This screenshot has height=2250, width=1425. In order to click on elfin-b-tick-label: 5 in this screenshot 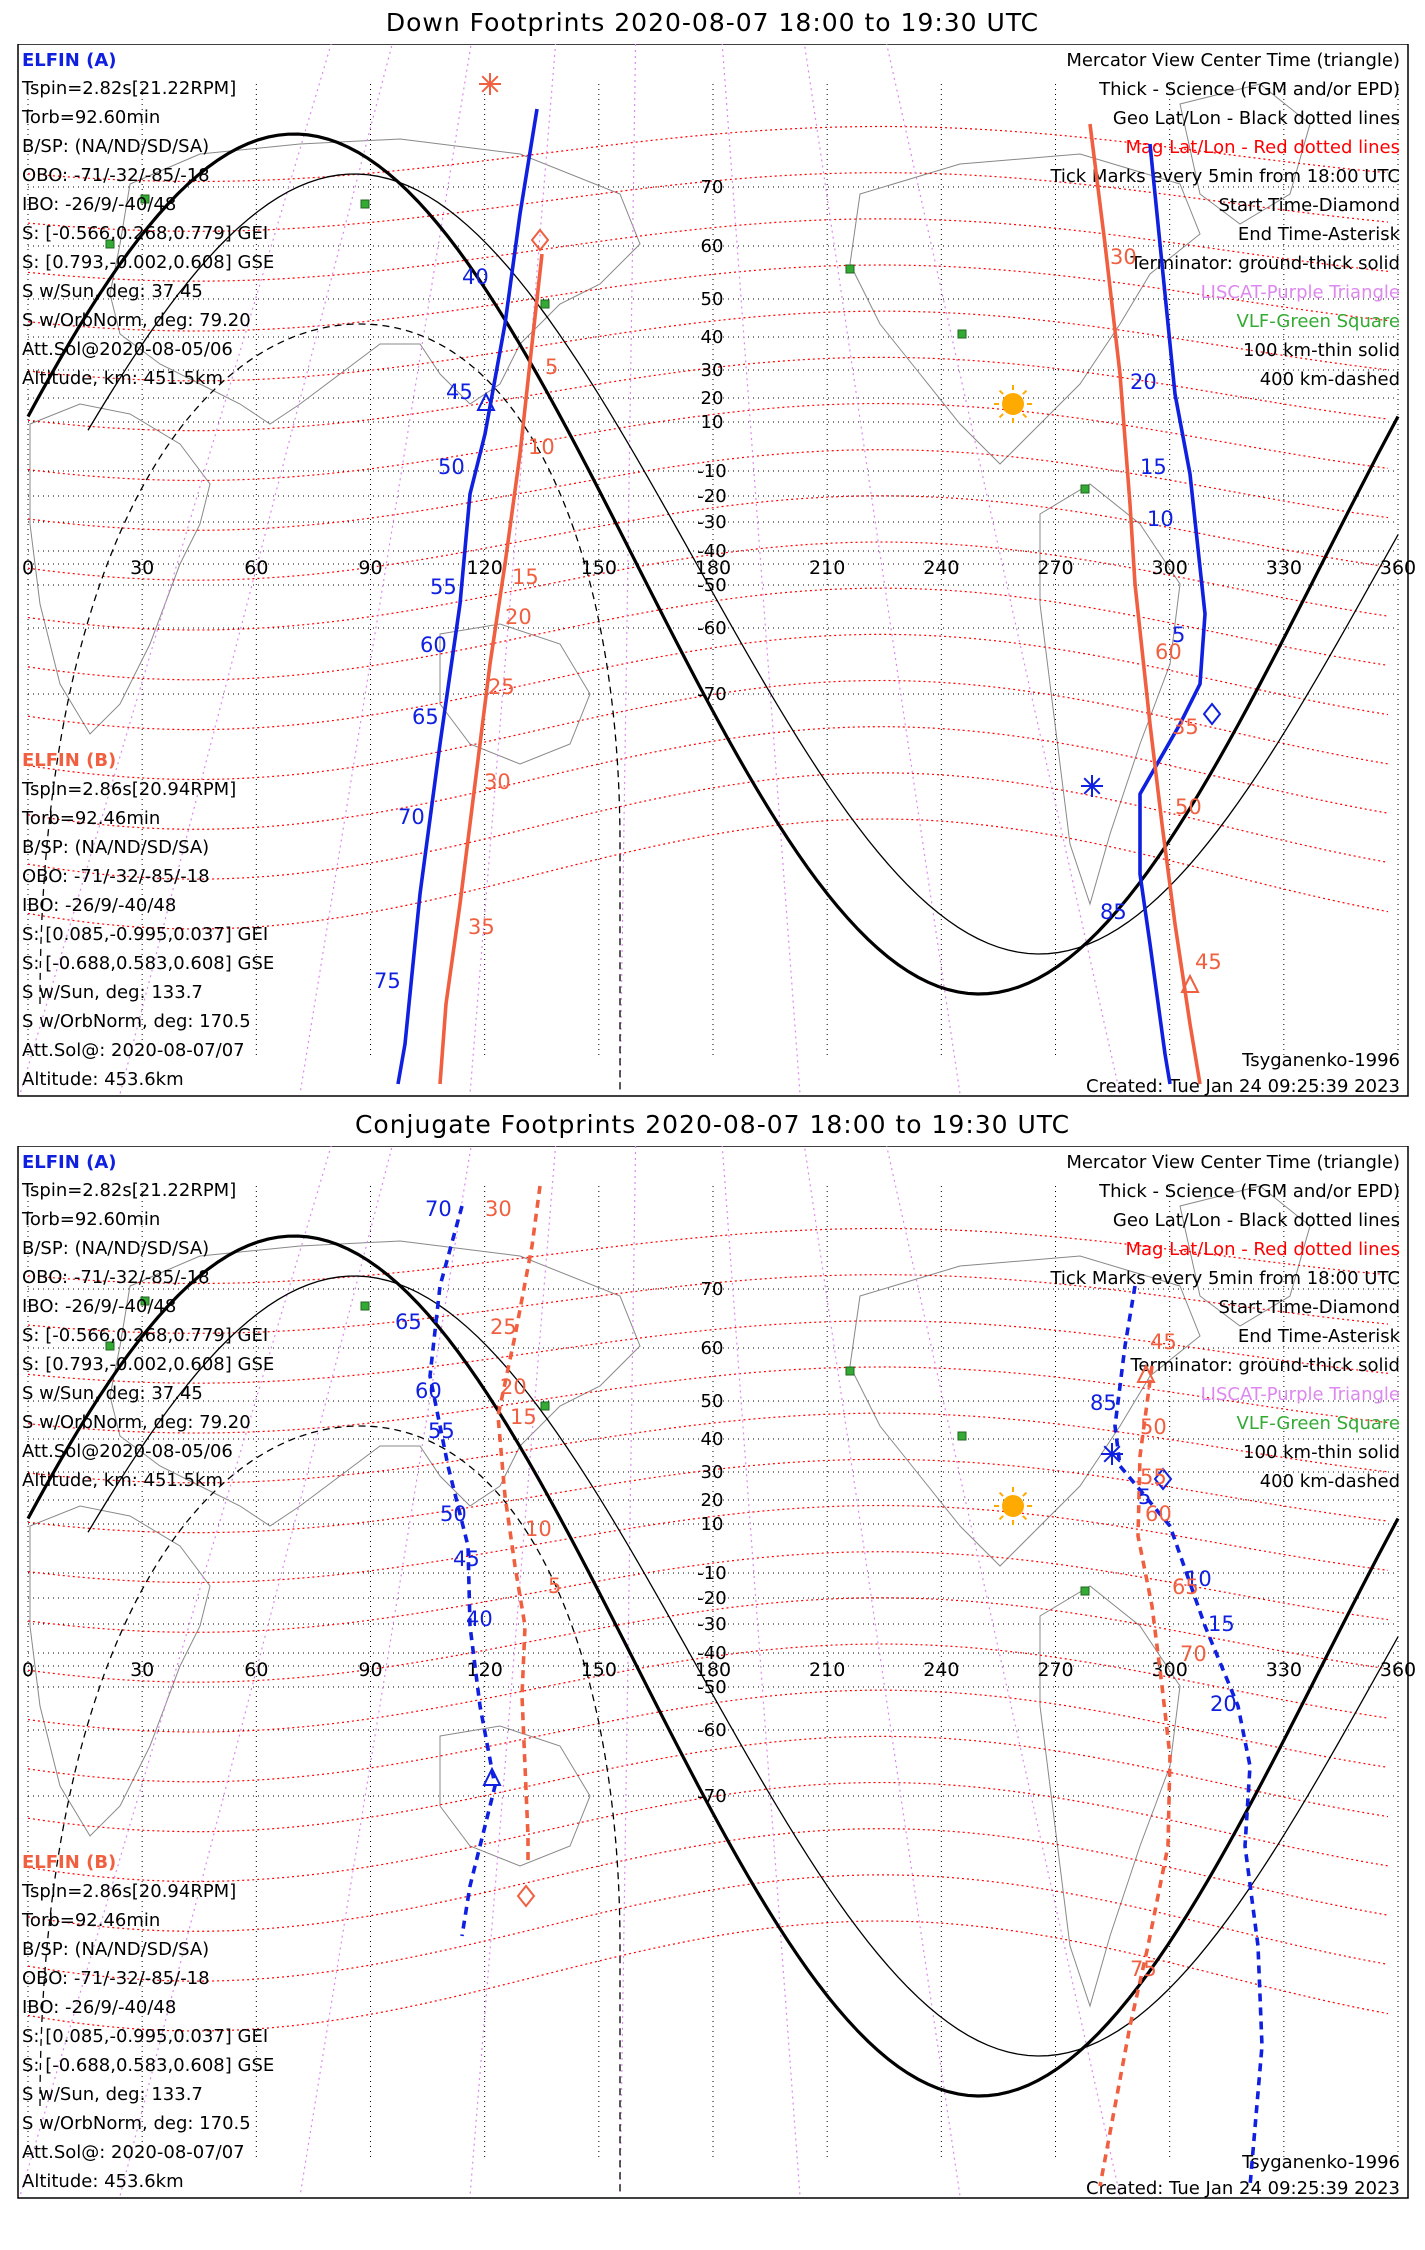, I will do `click(551, 367)`.